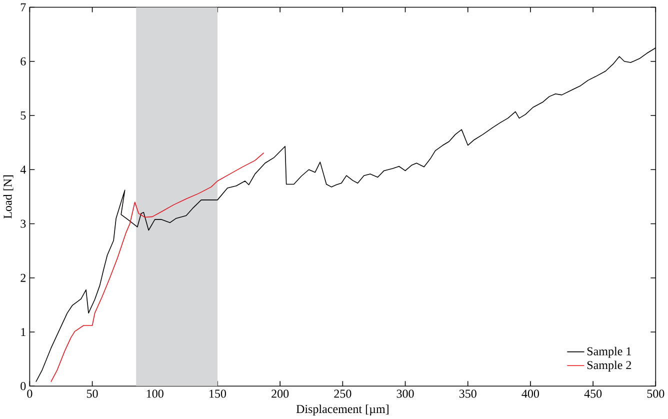 Image resolution: width=668 pixels, height=419 pixels. What do you see at coordinates (23, 332) in the screenshot?
I see `y-tick-label: 1` at bounding box center [23, 332].